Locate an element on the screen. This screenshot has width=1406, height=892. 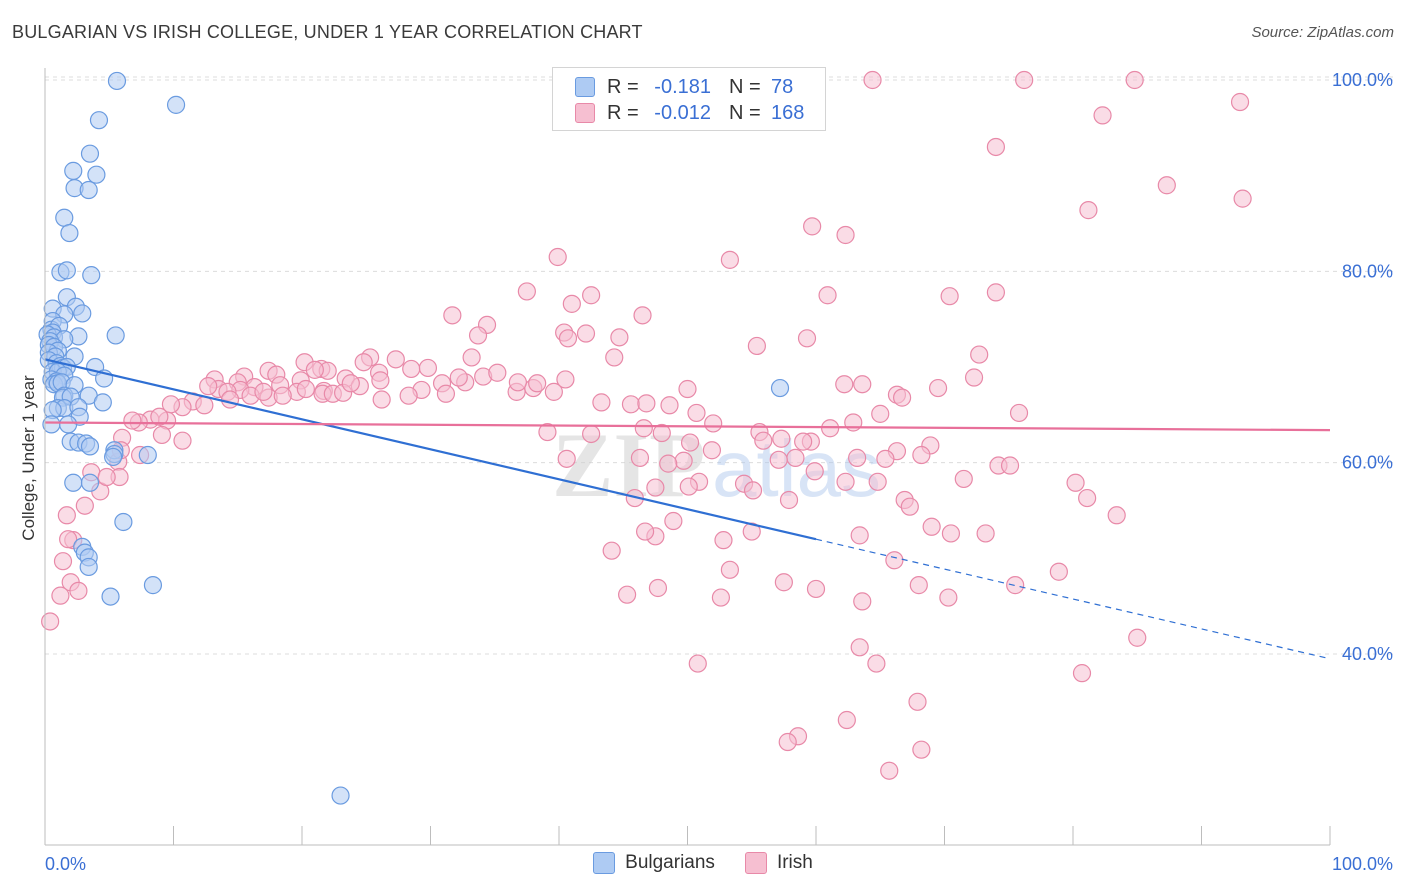
correlation-legend: R = -0.181 N = 78 R = -0.012 N = 168 is located at coordinates (689, 99).